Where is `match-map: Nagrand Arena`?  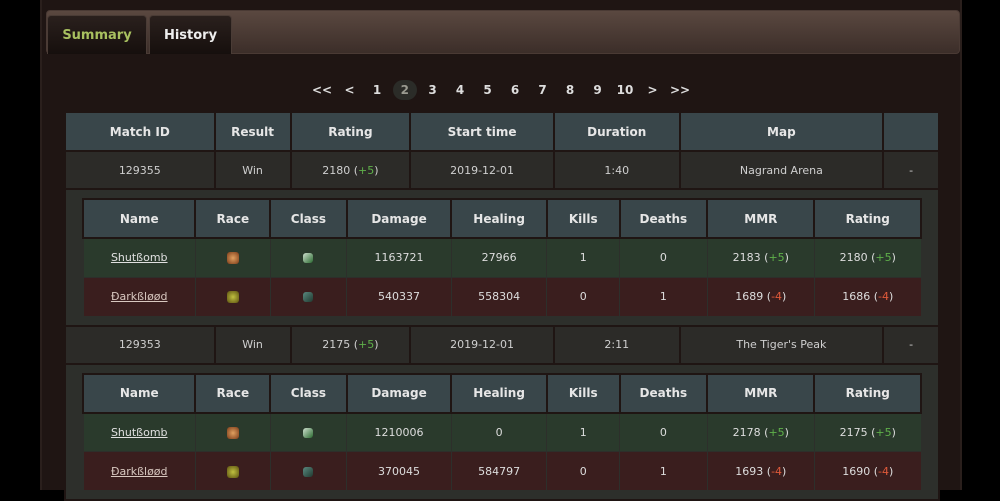
match-map: Nagrand Arena is located at coordinates (781, 170).